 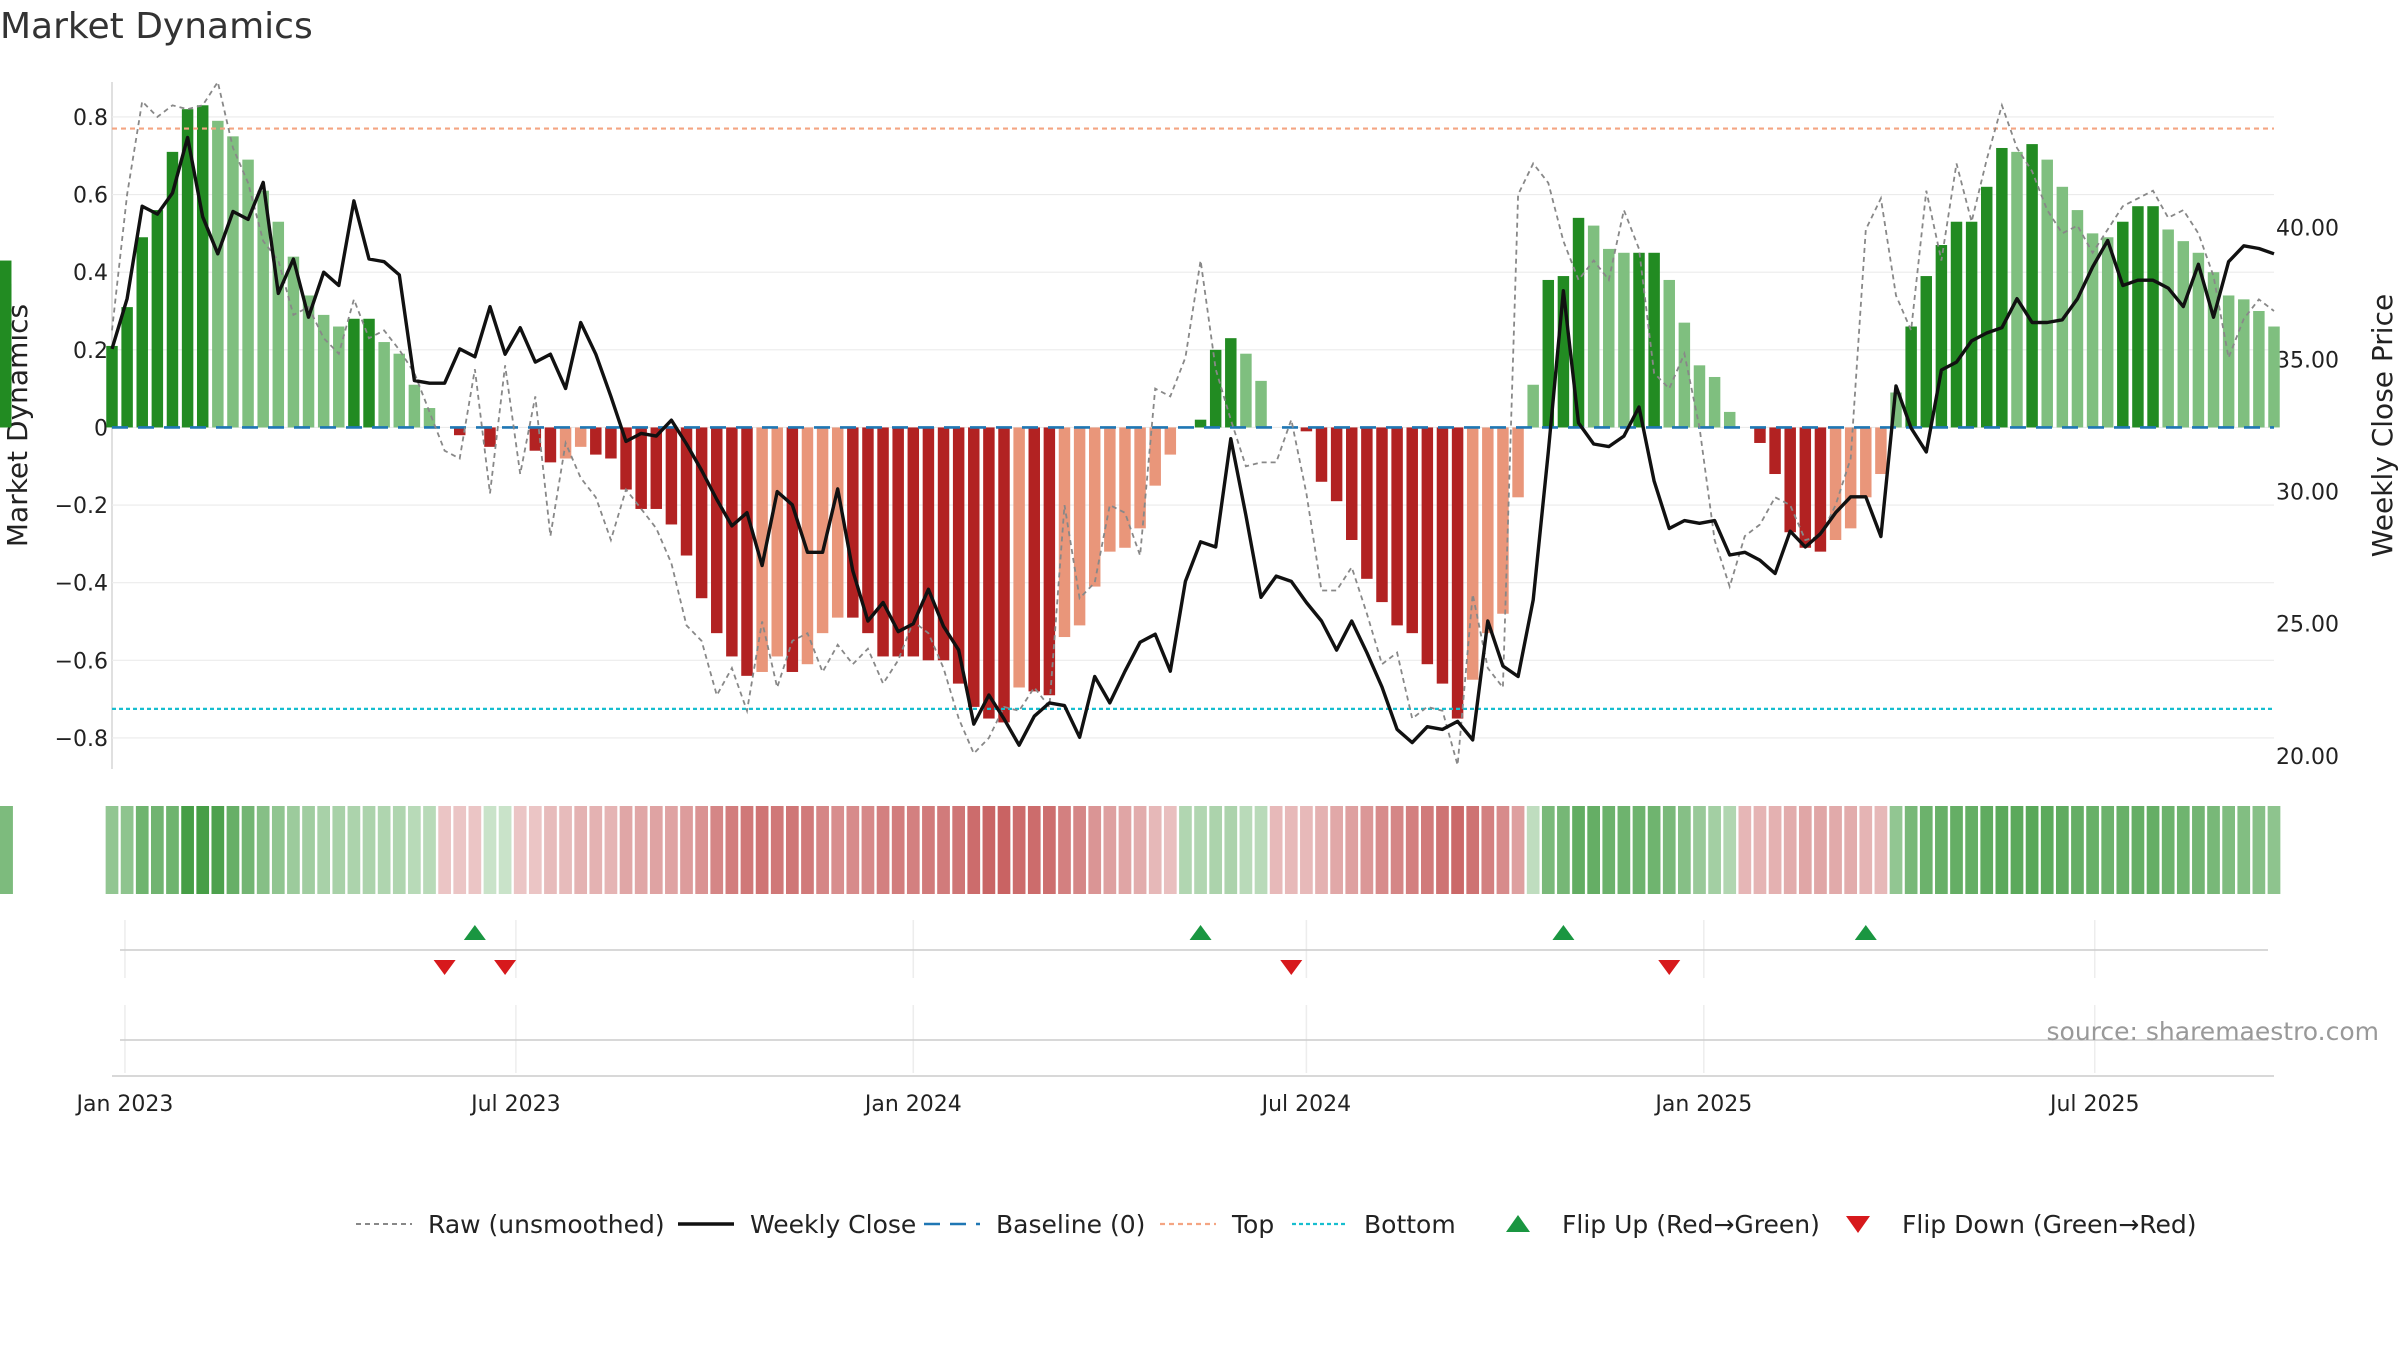 I want to click on y2-tick-label: 20.00, so click(x=2307, y=757).